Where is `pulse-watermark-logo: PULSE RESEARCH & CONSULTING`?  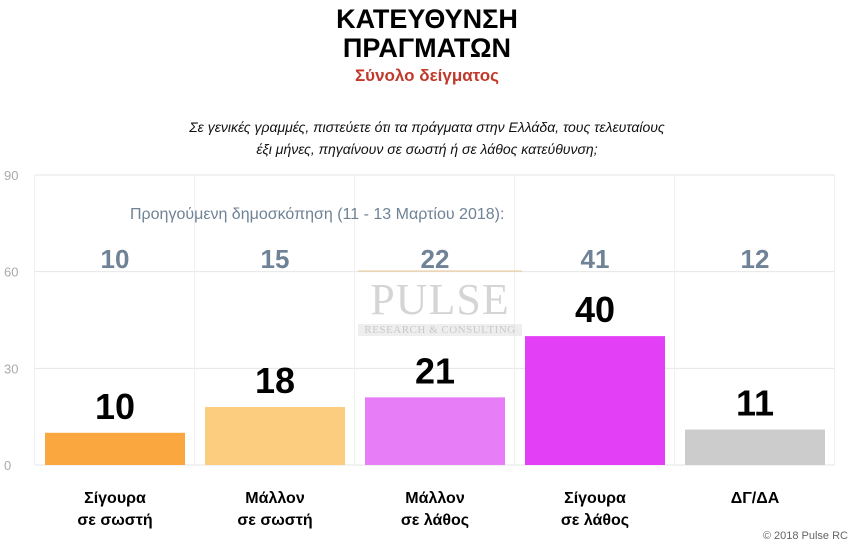 pulse-watermark-logo: PULSE RESEARCH & CONSULTING is located at coordinates (440, 304).